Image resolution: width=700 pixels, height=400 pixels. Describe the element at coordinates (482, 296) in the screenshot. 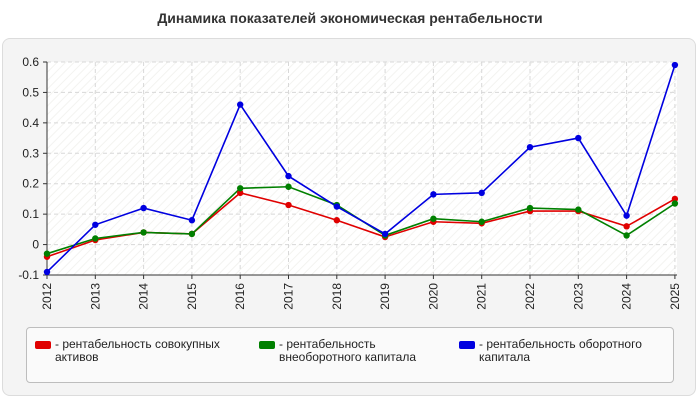

I see `x-tick-label: 2021` at that location.